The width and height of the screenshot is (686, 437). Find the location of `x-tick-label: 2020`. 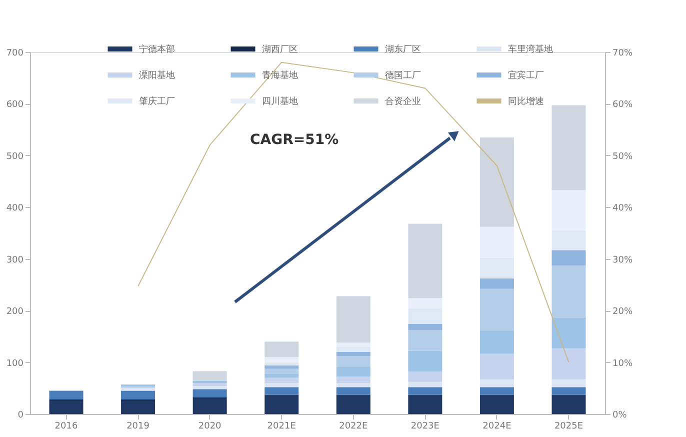

x-tick-label: 2020 is located at coordinates (210, 427).